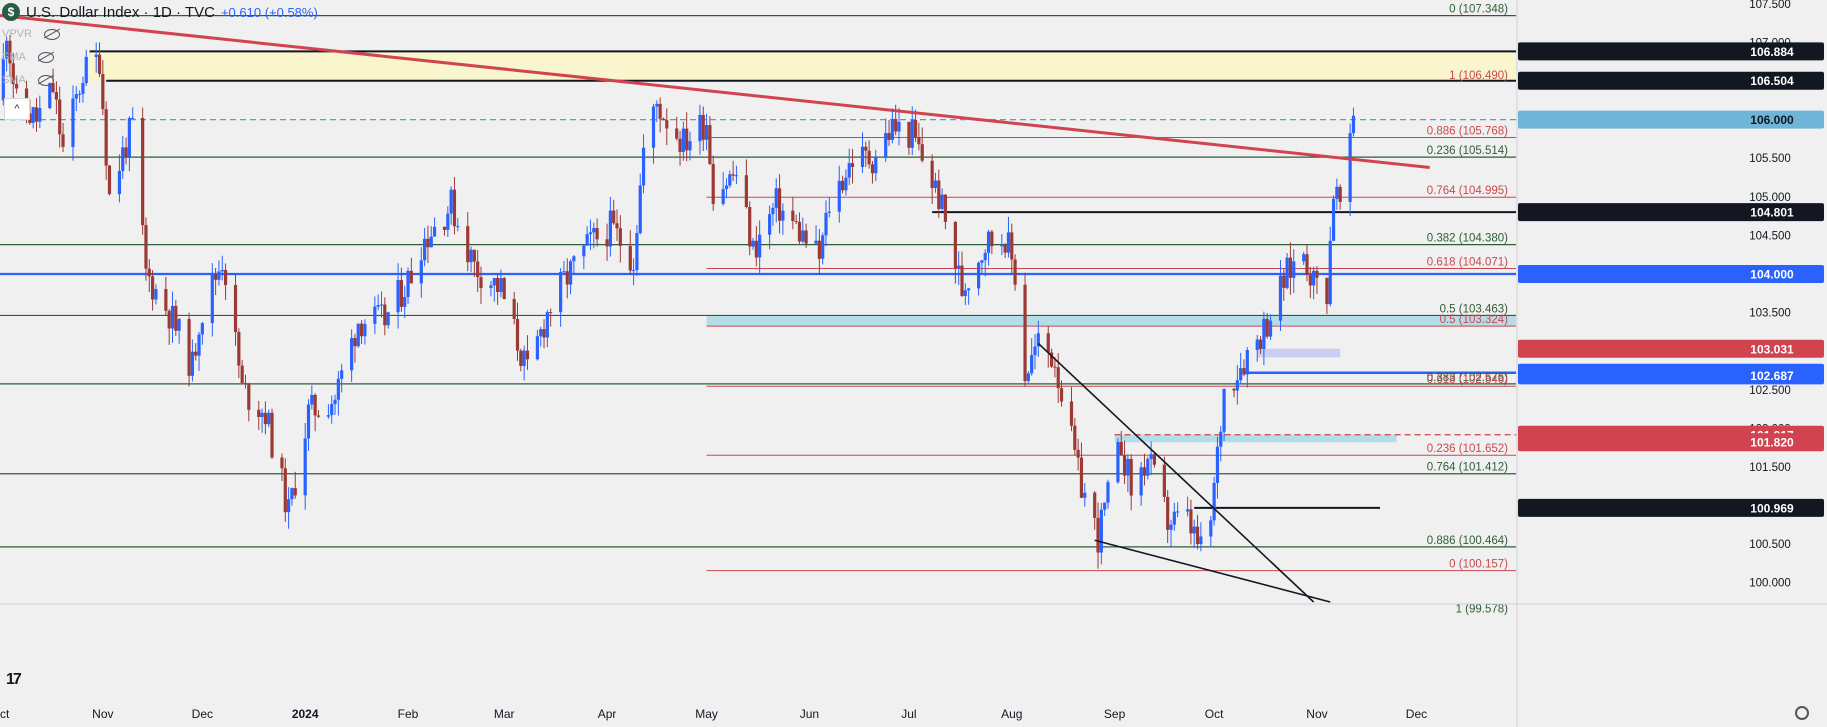  Describe the element at coordinates (1467, 239) in the screenshot. I see `fib-label: 0.382 (104.380)` at that location.